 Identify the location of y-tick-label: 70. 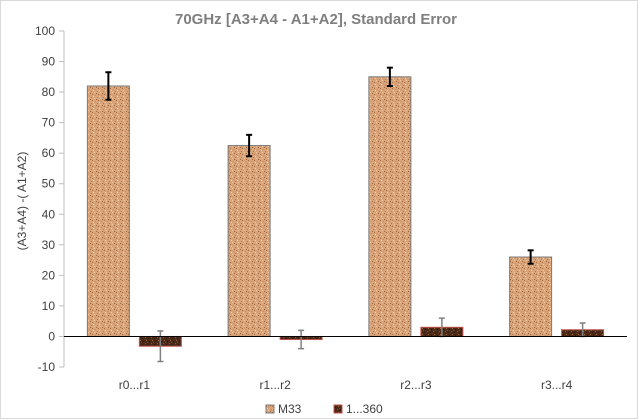
(49, 123).